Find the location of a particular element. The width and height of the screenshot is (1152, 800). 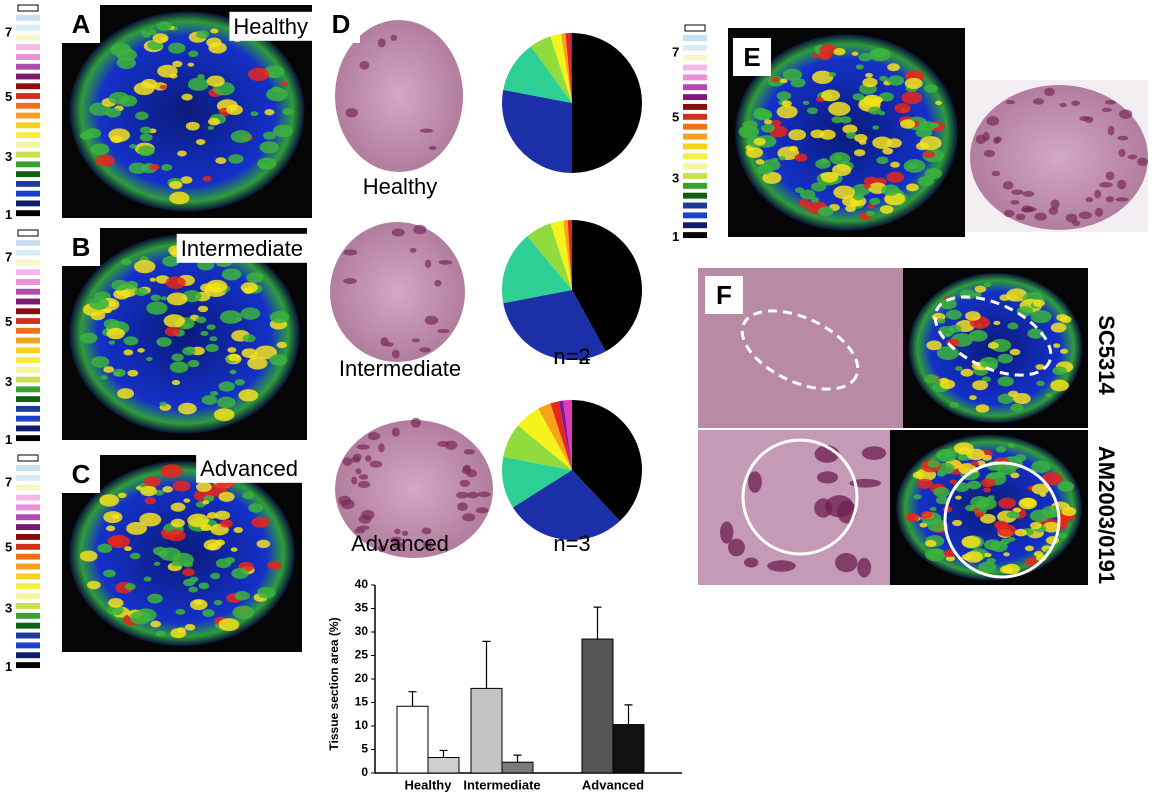

panel-letter-box is located at coordinates (81, 247).